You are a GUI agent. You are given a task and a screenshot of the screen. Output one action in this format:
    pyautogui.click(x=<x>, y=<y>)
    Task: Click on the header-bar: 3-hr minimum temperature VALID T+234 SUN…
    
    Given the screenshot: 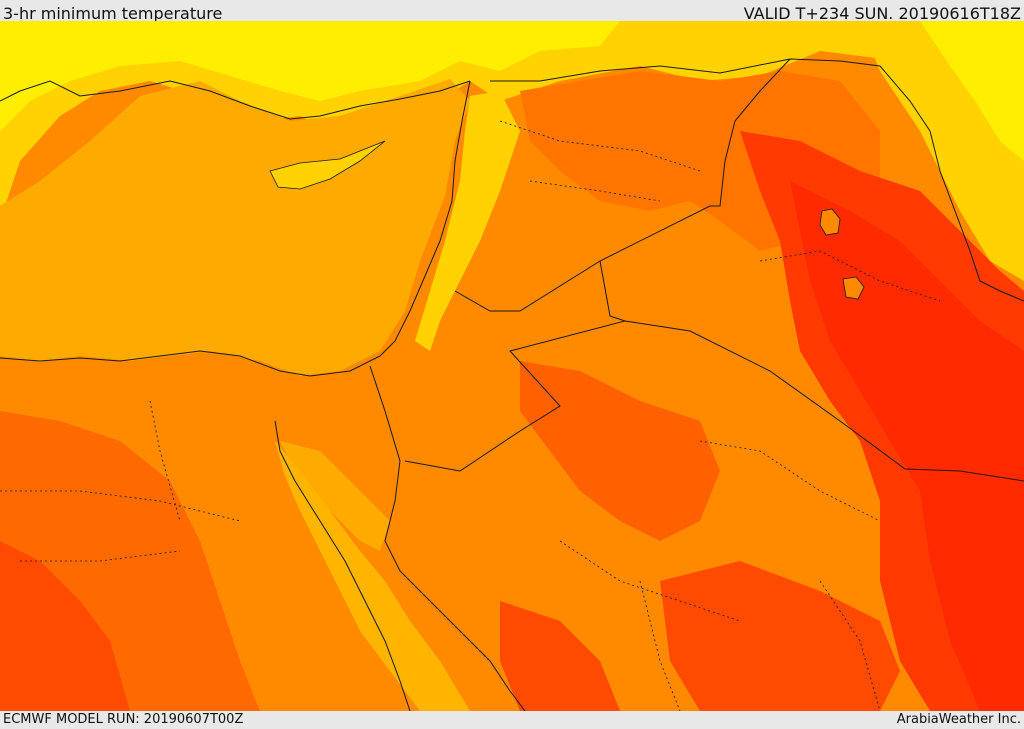 What is the action you would take?
    pyautogui.click(x=512, y=11)
    